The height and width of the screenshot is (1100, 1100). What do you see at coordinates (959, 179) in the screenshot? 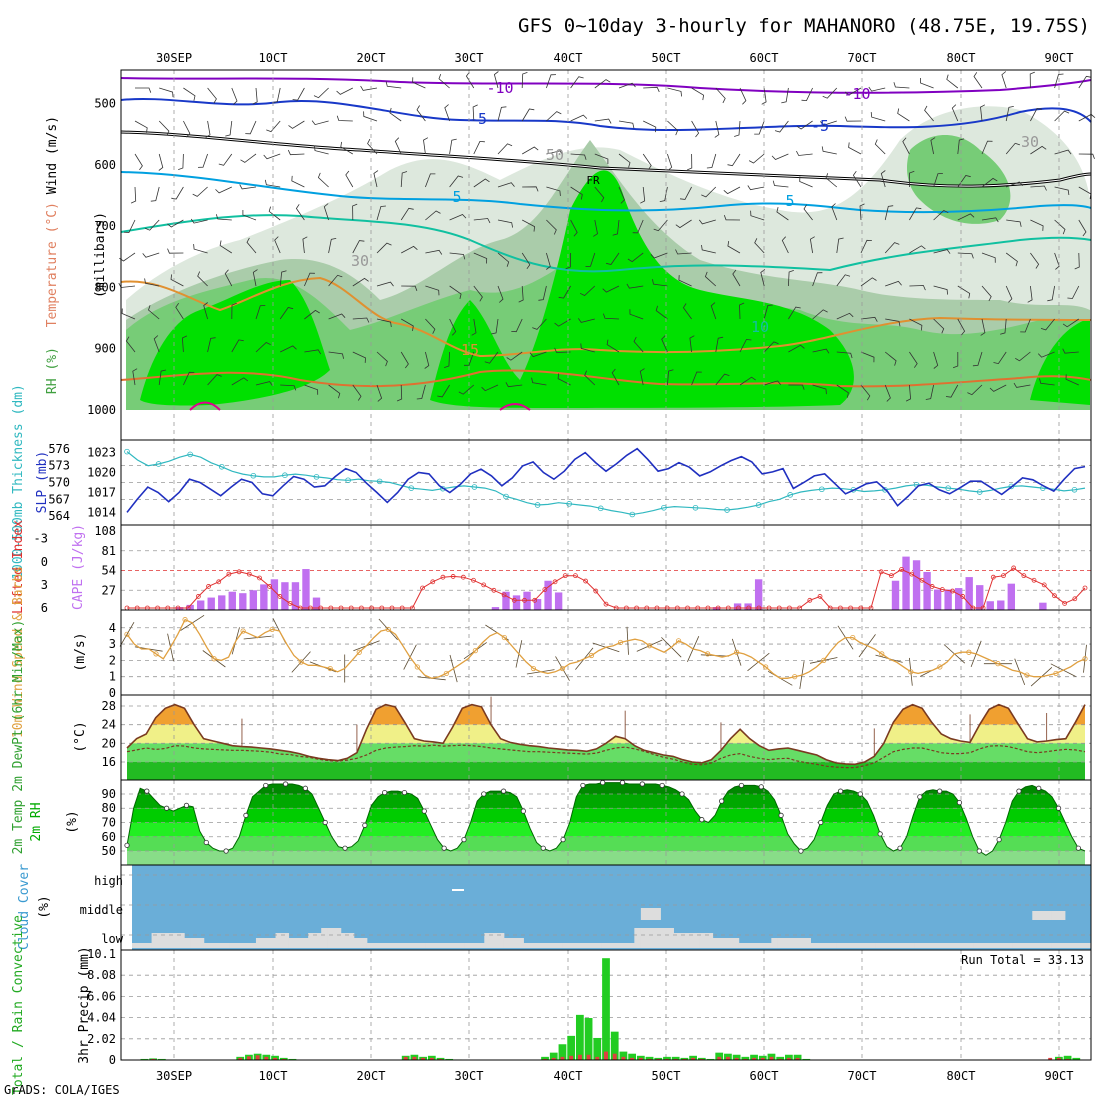
I see `rh-upper-moist-region` at bounding box center [959, 179].